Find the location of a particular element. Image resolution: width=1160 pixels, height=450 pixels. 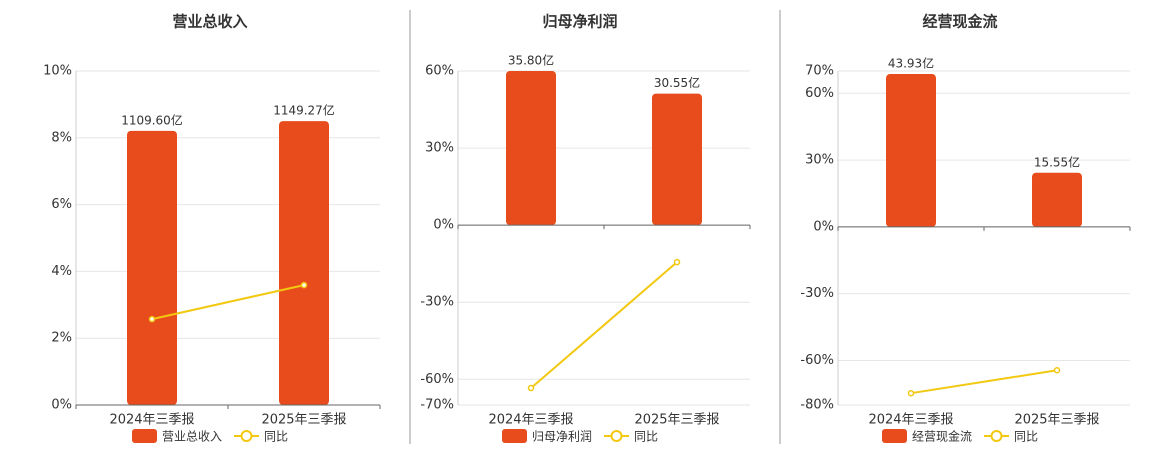

y-tick-label: 10% is located at coordinates (57, 71).